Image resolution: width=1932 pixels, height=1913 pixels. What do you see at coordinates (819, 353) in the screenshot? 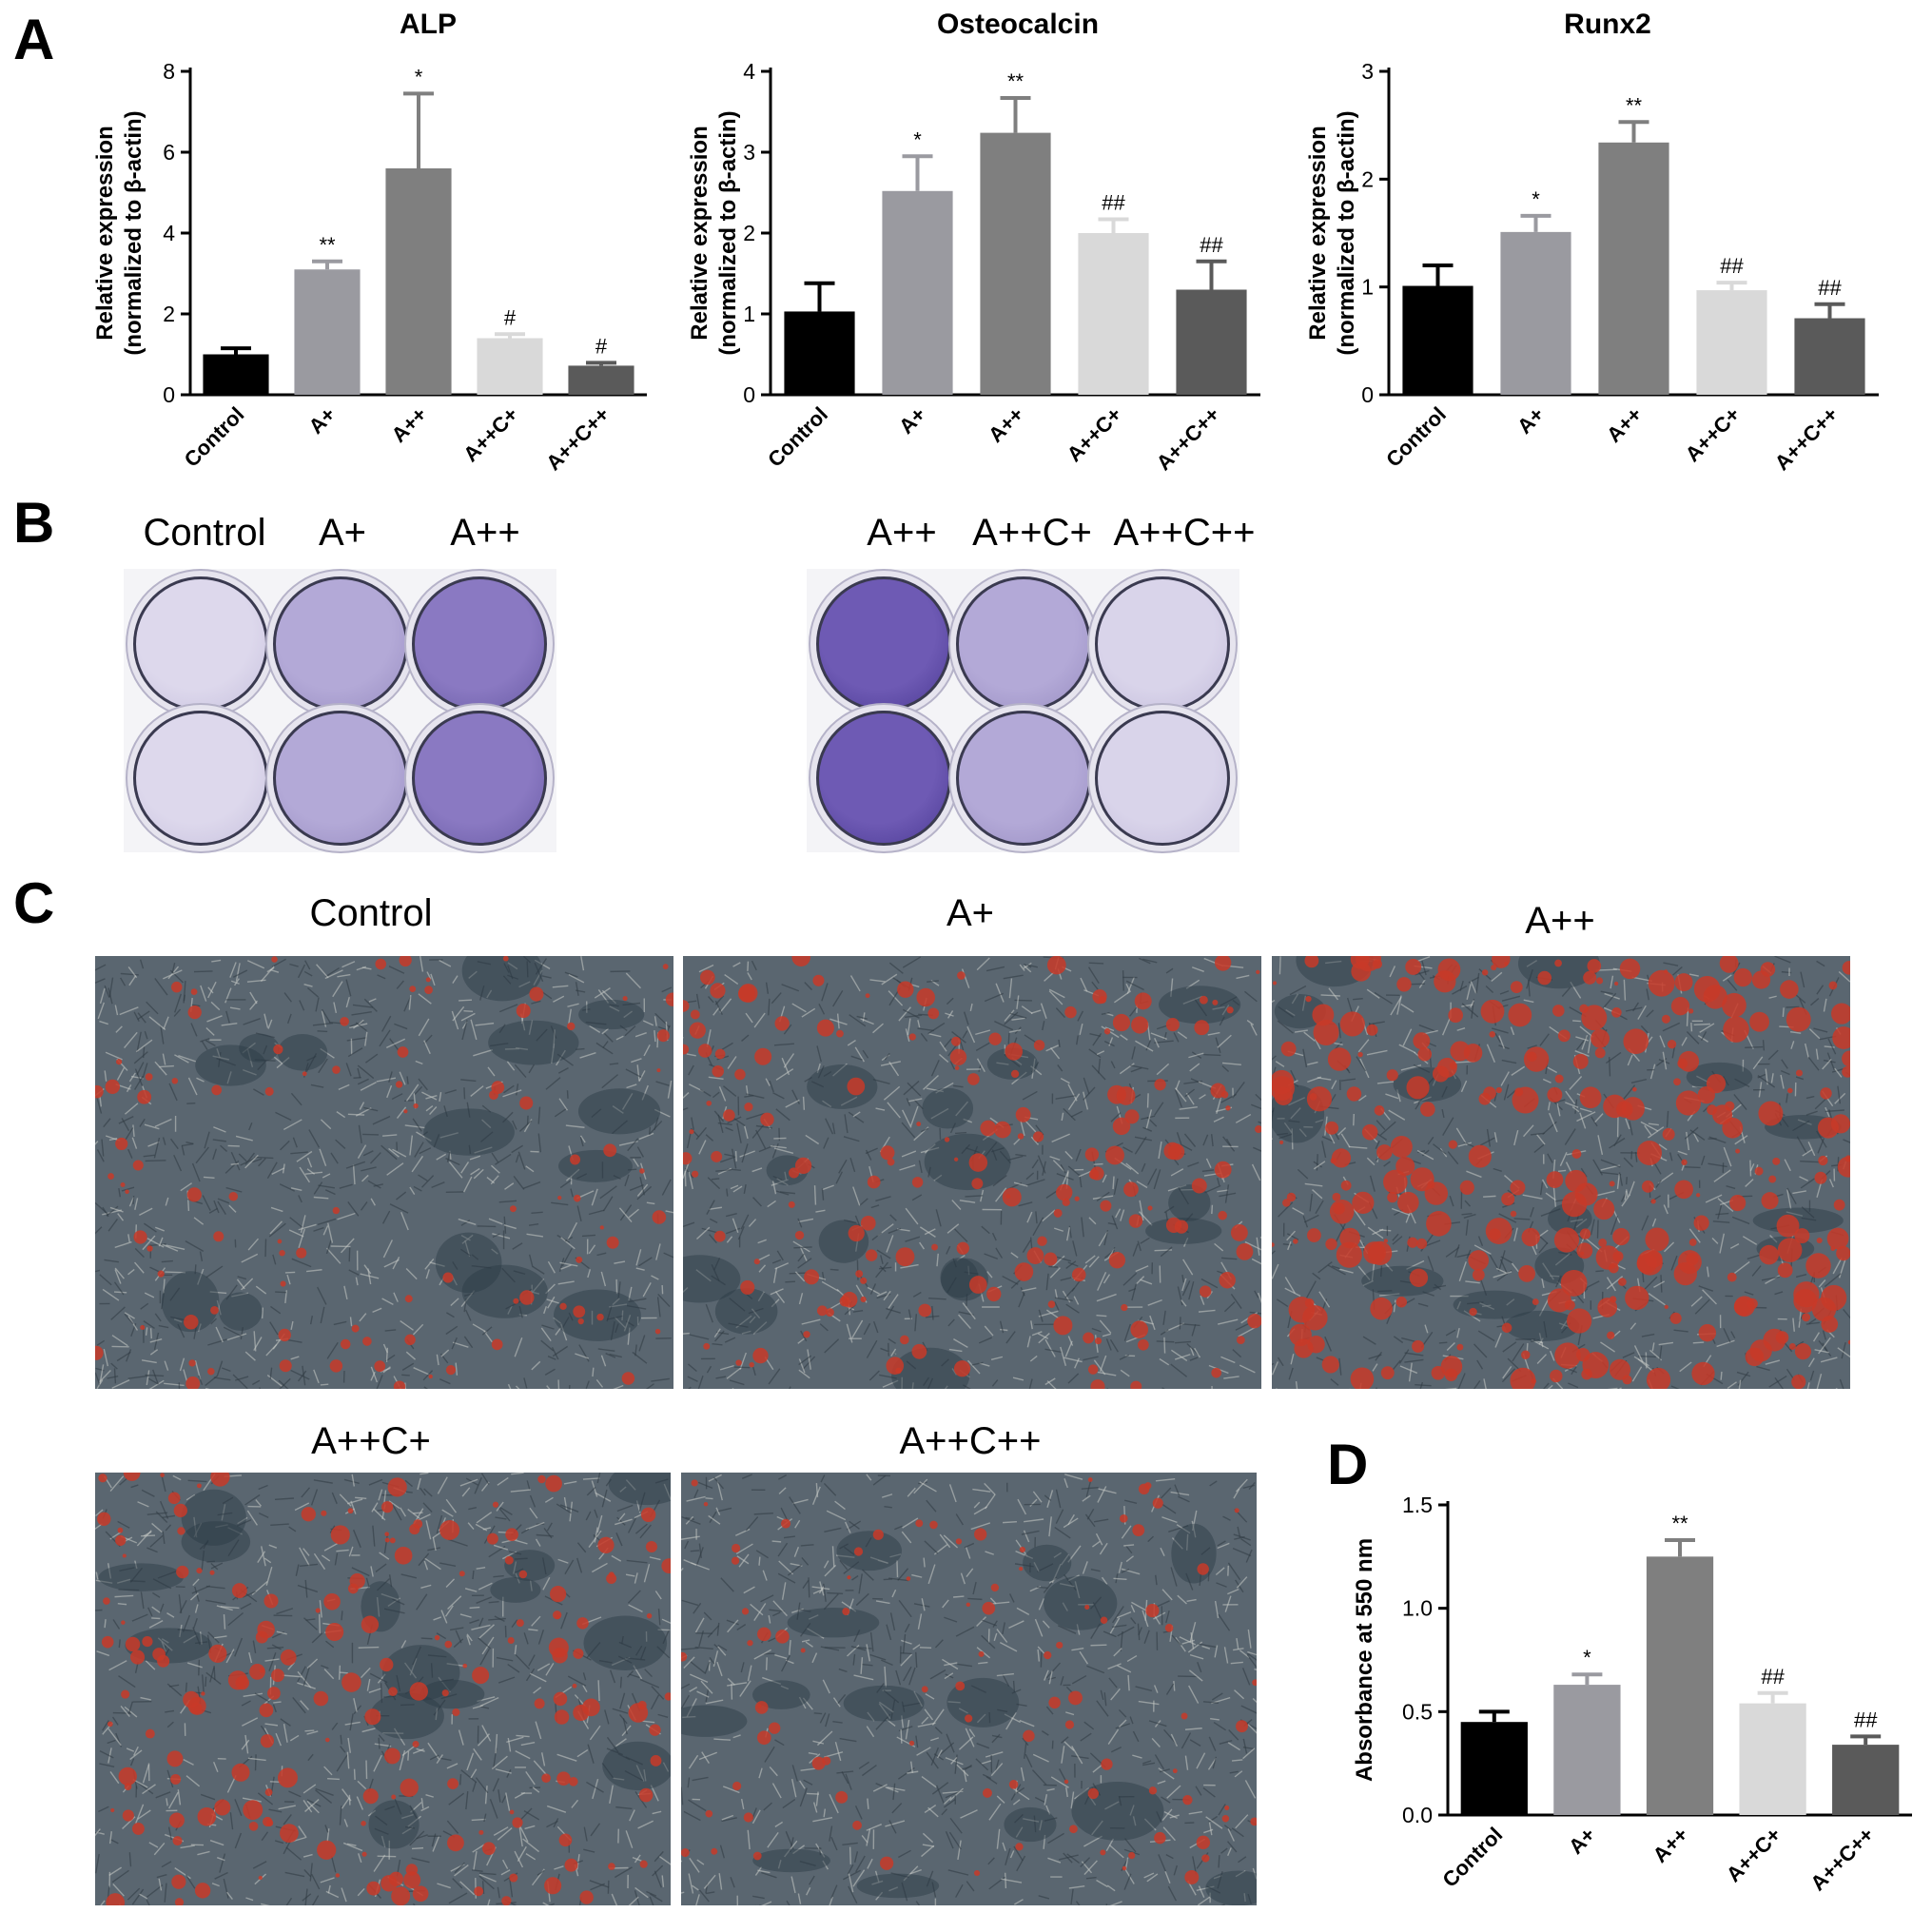
I see `bar-control` at bounding box center [819, 353].